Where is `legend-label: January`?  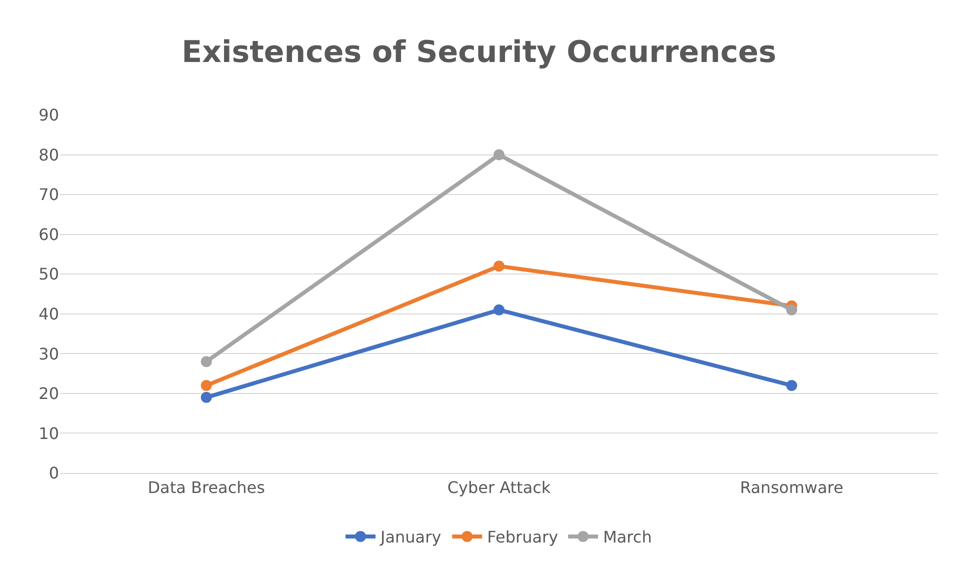 legend-label: January is located at coordinates (411, 537).